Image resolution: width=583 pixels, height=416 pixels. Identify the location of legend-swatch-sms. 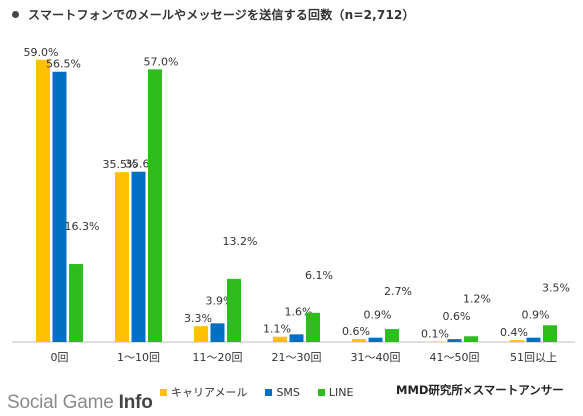
(269, 392).